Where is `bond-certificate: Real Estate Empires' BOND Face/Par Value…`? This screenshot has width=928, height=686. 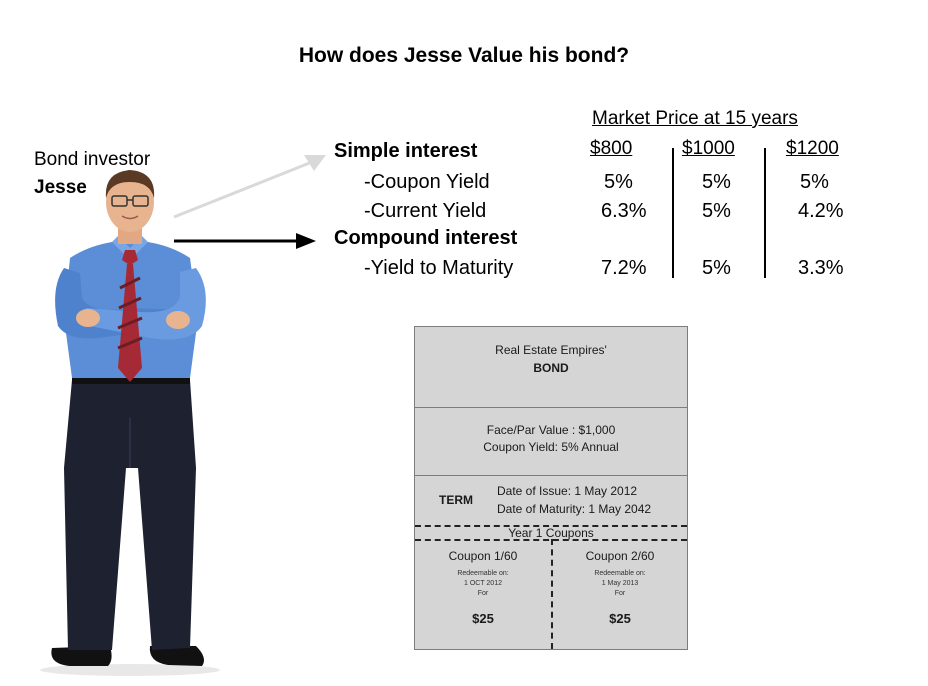
bond-certificate: Real Estate Empires' BOND Face/Par Value… is located at coordinates (551, 488).